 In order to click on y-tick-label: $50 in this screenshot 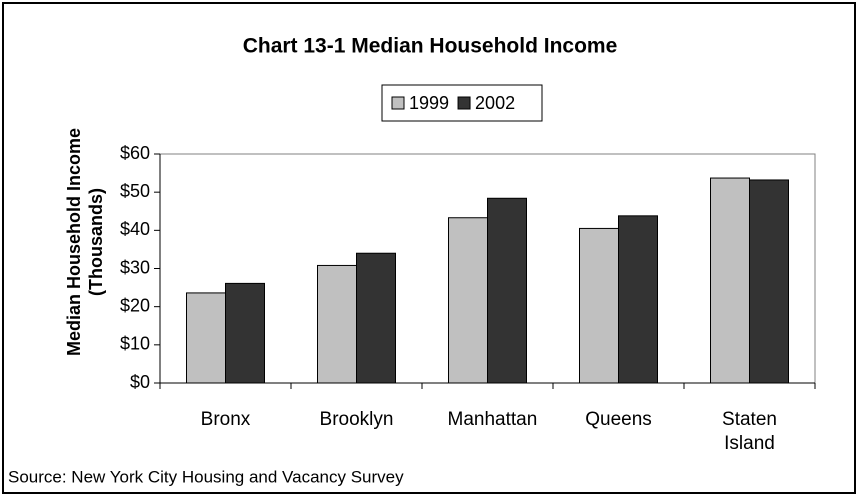, I will do `click(135, 191)`.